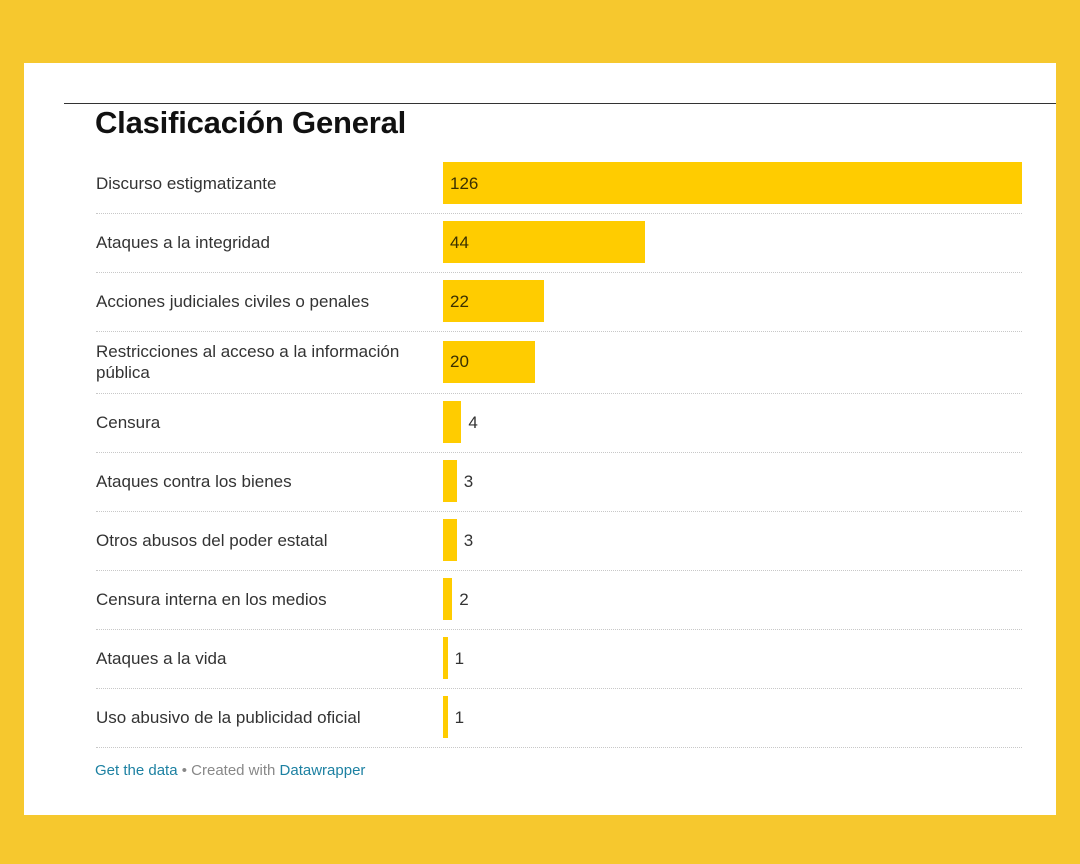 The height and width of the screenshot is (864, 1080). I want to click on bar-label: Ataques contra los bienes, so click(194, 481).